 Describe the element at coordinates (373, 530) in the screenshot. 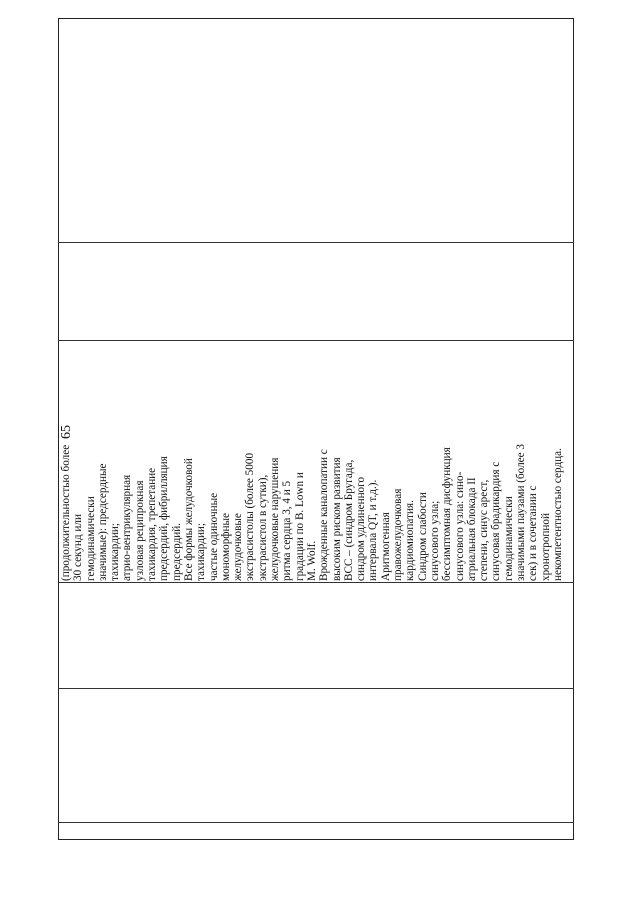

I see `cell-line: интервала QT, и т.д.).` at that location.